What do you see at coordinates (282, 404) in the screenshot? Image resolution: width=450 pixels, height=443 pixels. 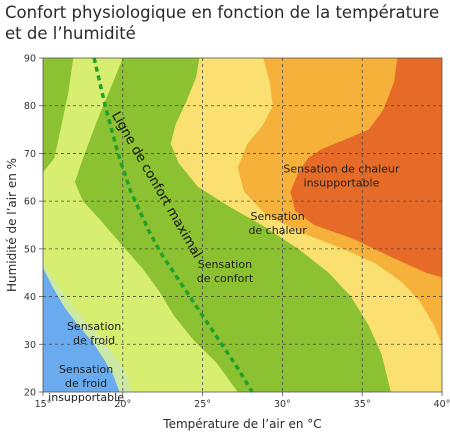 I see `x-tick-label: 30°` at bounding box center [282, 404].